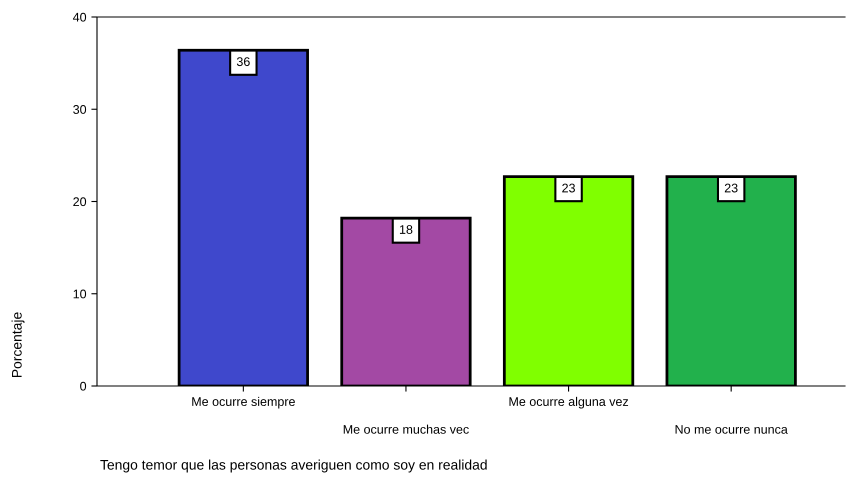 Image resolution: width=861 pixels, height=477 pixels. Describe the element at coordinates (80, 294) in the screenshot. I see `y-tick-label: 10` at that location.